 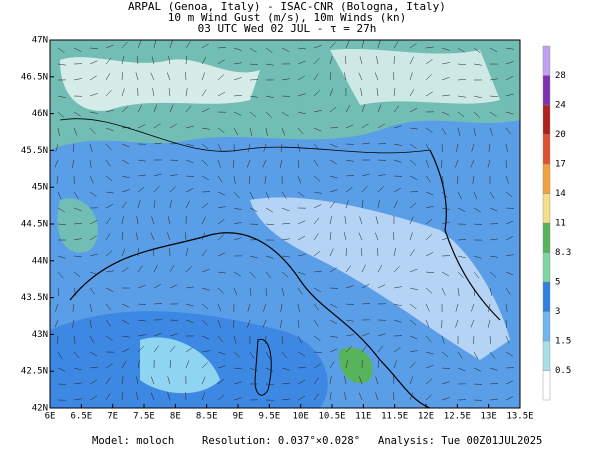 What do you see at coordinates (269, 417) in the screenshot?
I see `x-tick-label: 9.5E` at bounding box center [269, 417].